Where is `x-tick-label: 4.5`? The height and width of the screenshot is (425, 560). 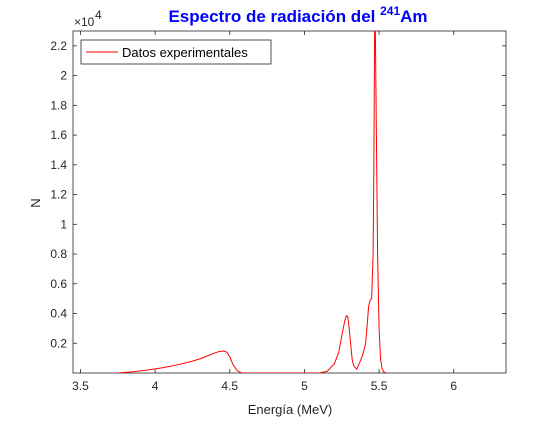
x-tick-label: 4.5 is located at coordinates (229, 386).